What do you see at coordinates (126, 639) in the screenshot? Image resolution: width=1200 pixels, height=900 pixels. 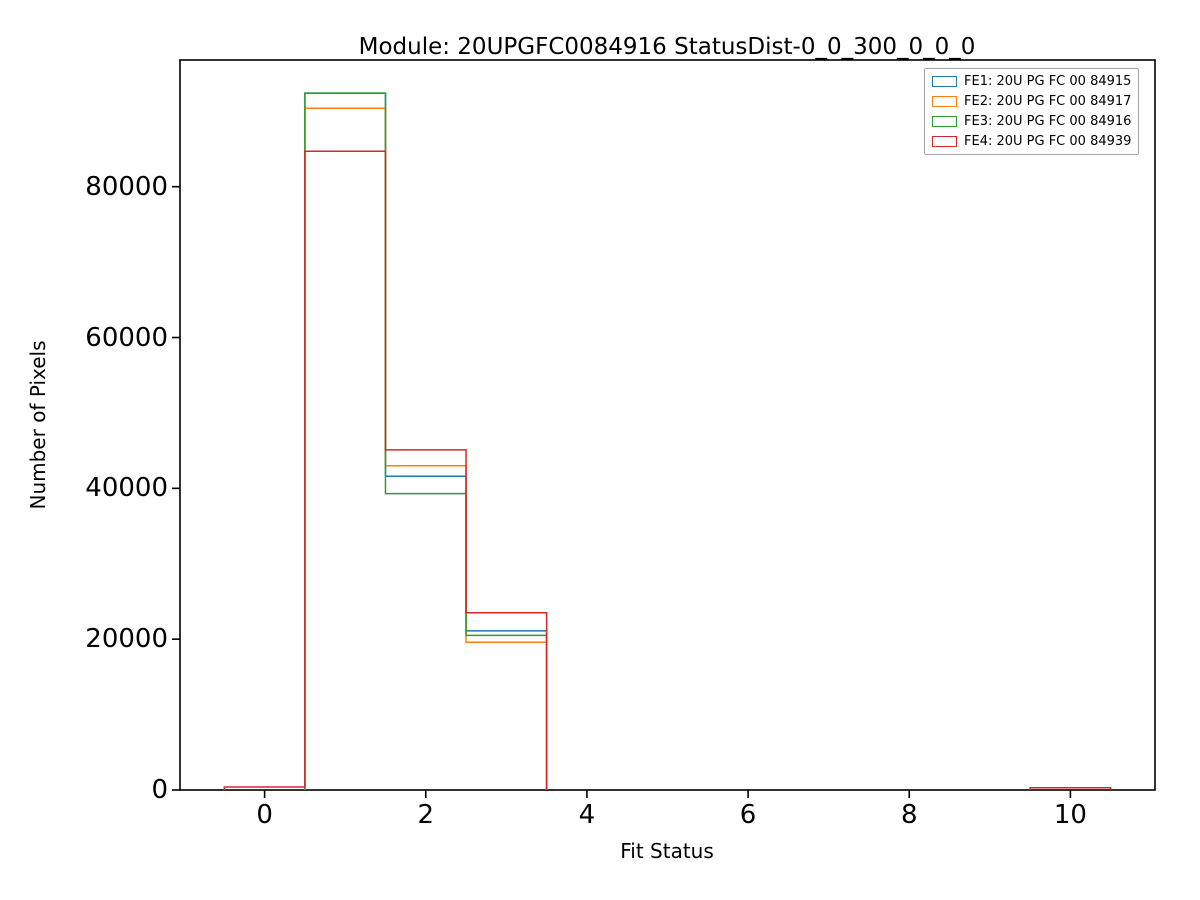 I see `y-tick-label-1: 20000` at bounding box center [126, 639].